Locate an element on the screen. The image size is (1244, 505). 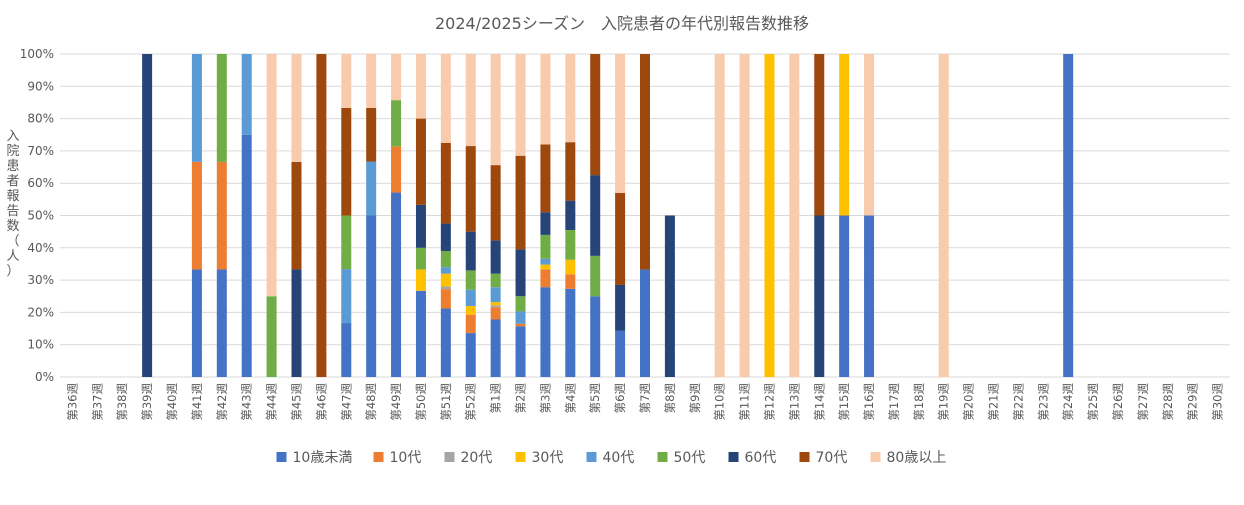
y-tick-label: 80% is located at coordinates (40, 119).